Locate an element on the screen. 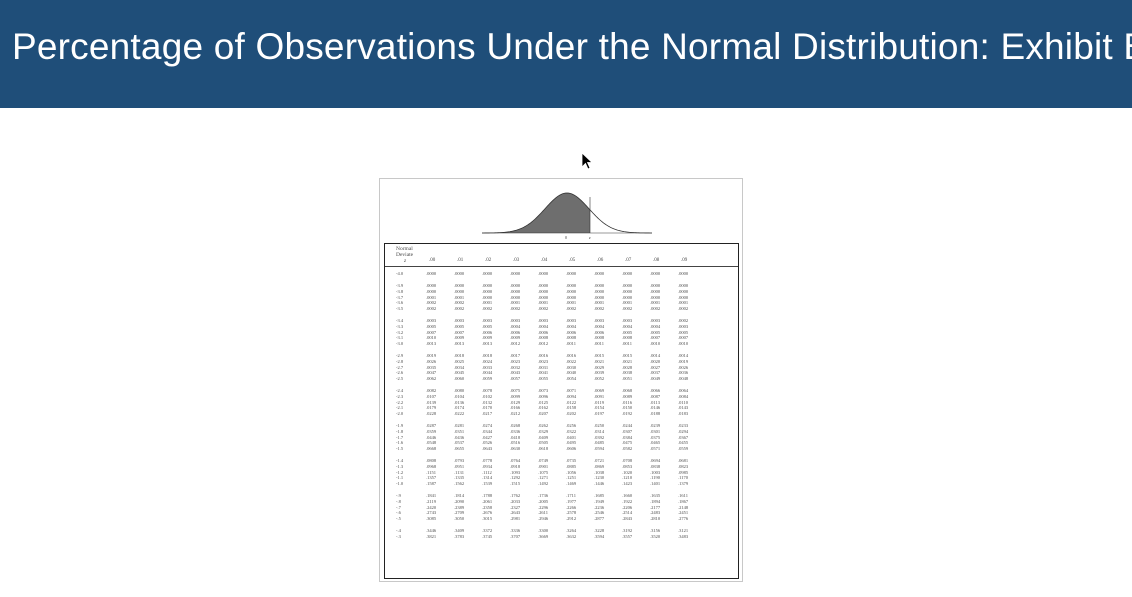 This screenshot has width=1132, height=597. table-cell: .1357 is located at coordinates (431, 478).